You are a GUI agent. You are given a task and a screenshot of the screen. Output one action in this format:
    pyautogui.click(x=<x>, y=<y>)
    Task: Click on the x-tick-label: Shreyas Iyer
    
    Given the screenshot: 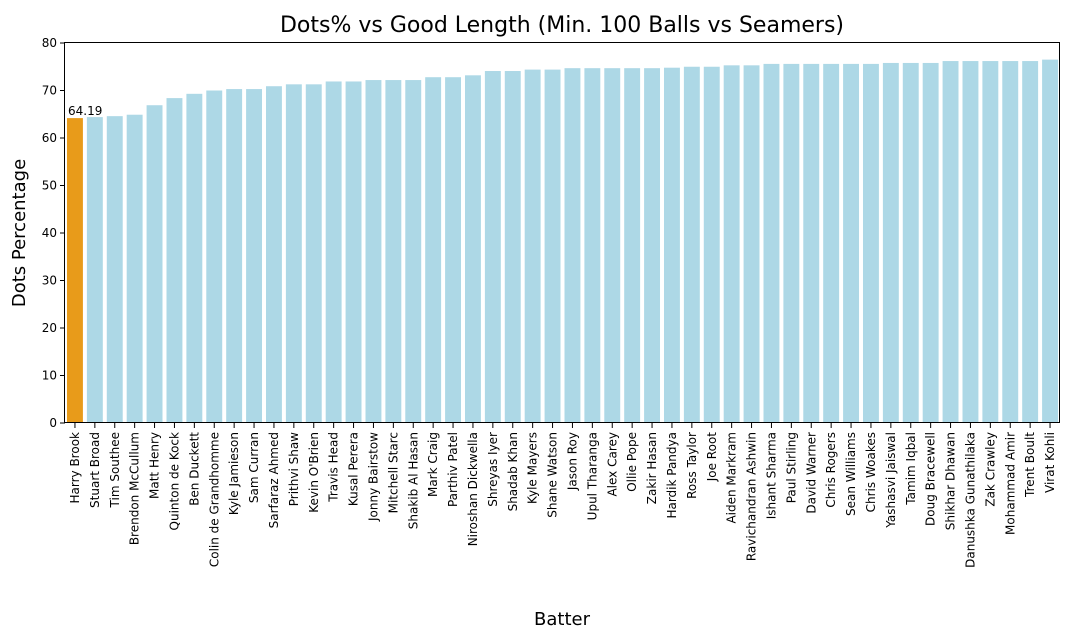 What is the action you would take?
    pyautogui.click(x=493, y=469)
    